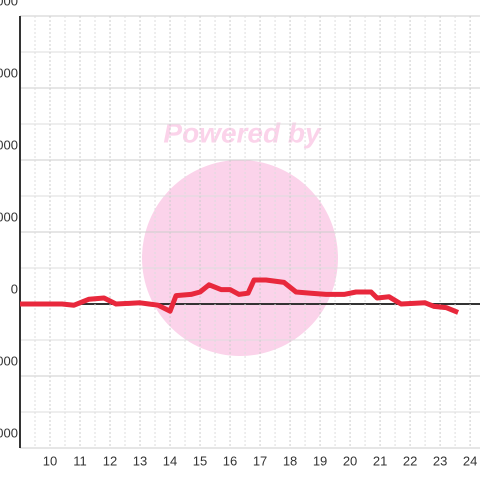  I want to click on x-tick-label: 10, so click(50, 460).